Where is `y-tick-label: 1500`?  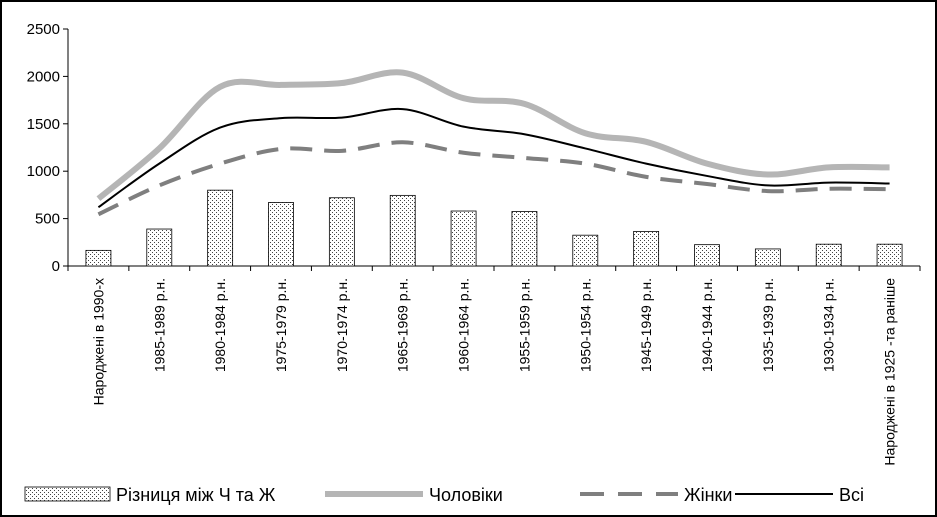 y-tick-label: 1500 is located at coordinates (43, 124).